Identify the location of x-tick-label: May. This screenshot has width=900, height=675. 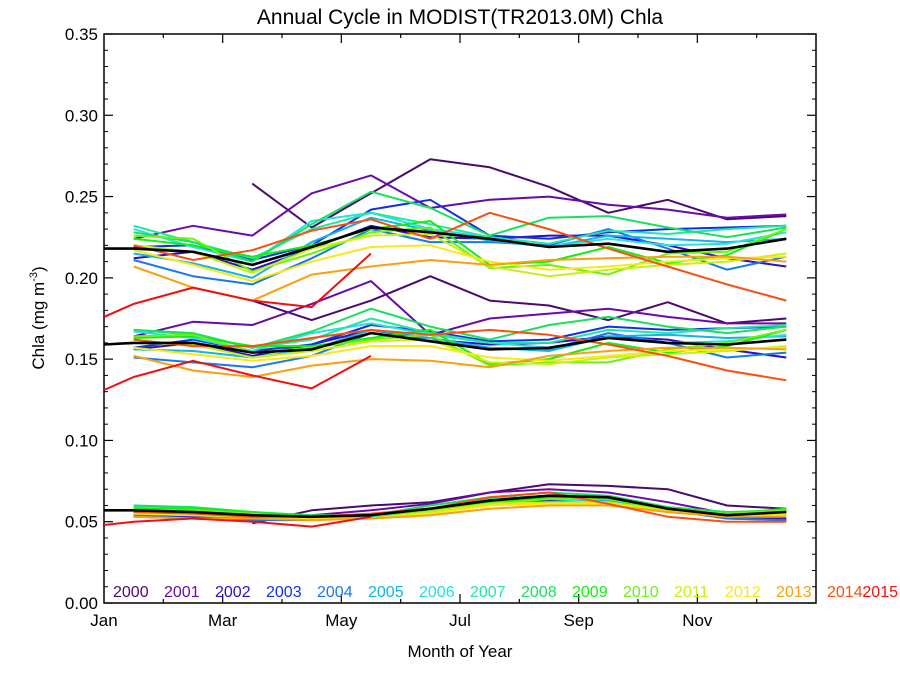
(341, 620).